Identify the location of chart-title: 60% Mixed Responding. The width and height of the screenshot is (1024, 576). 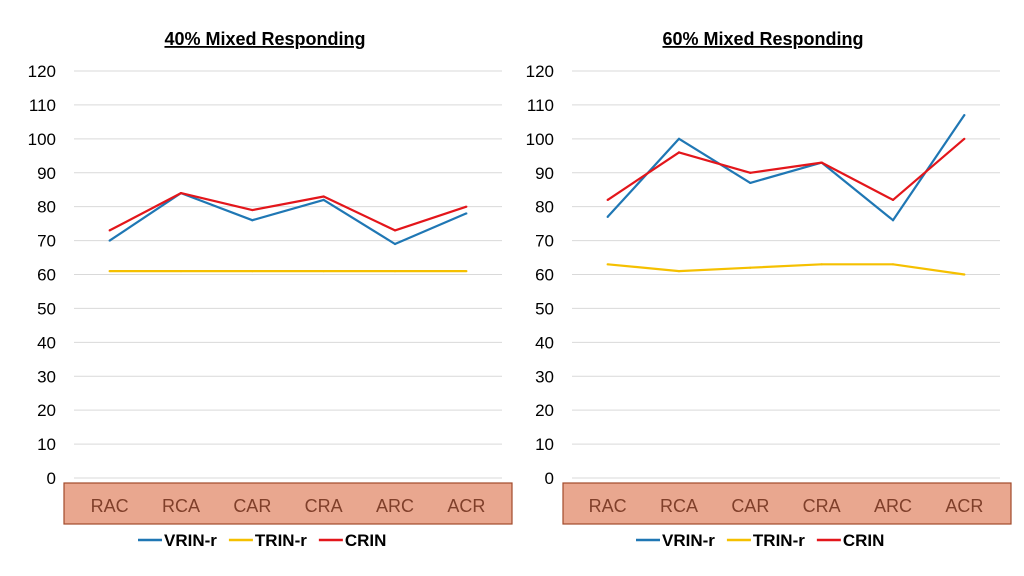
(762, 39).